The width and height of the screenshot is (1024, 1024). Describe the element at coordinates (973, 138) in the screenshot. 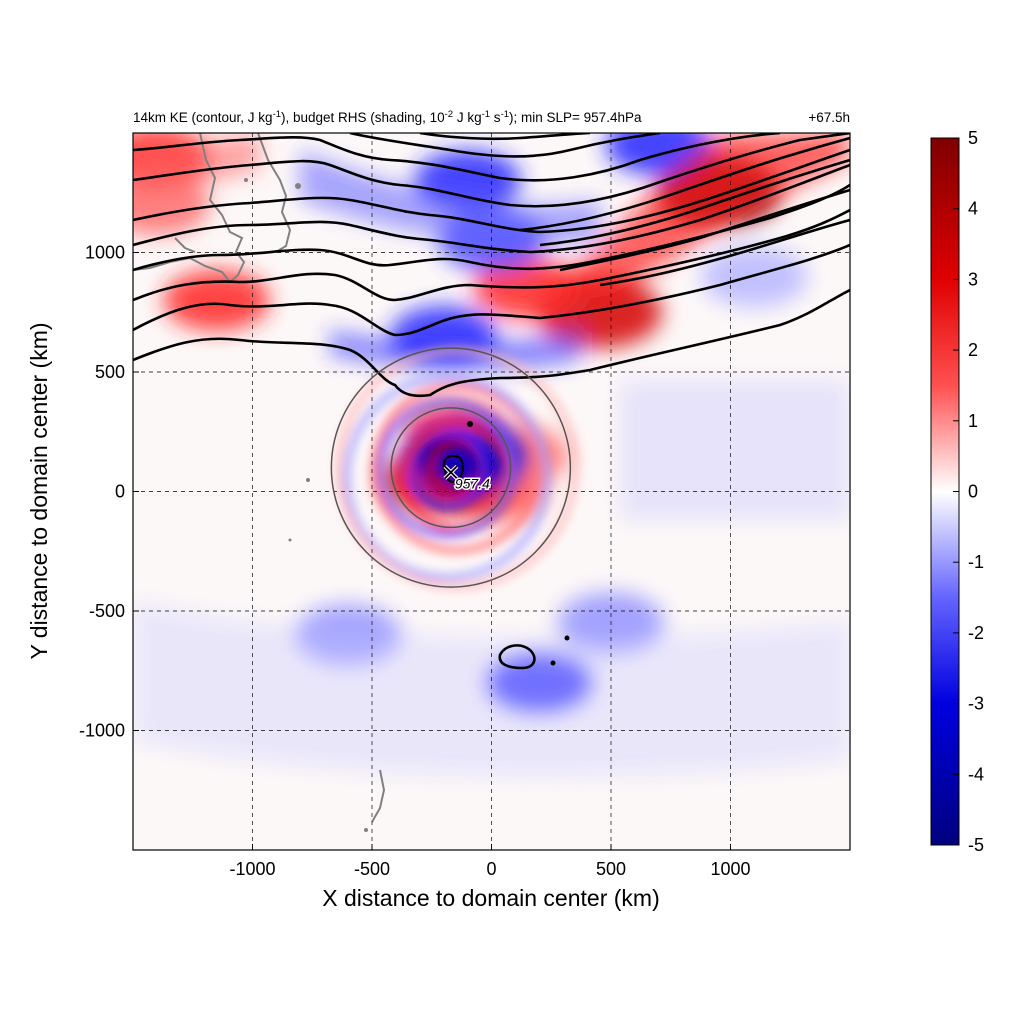

I see `colorbar-tick-label: 5` at that location.